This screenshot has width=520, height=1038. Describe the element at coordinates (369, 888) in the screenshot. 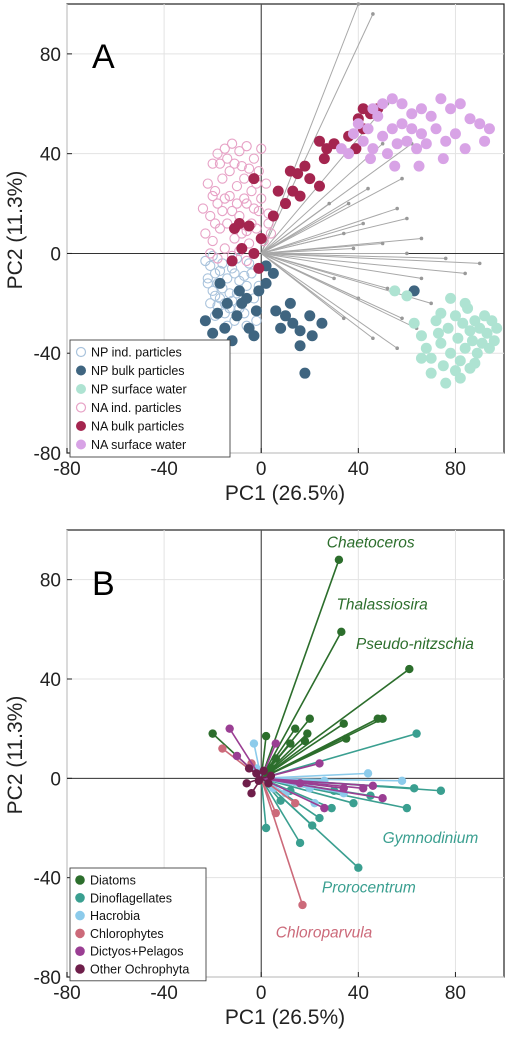

I see `species-annotation: Prorocentrum` at that location.